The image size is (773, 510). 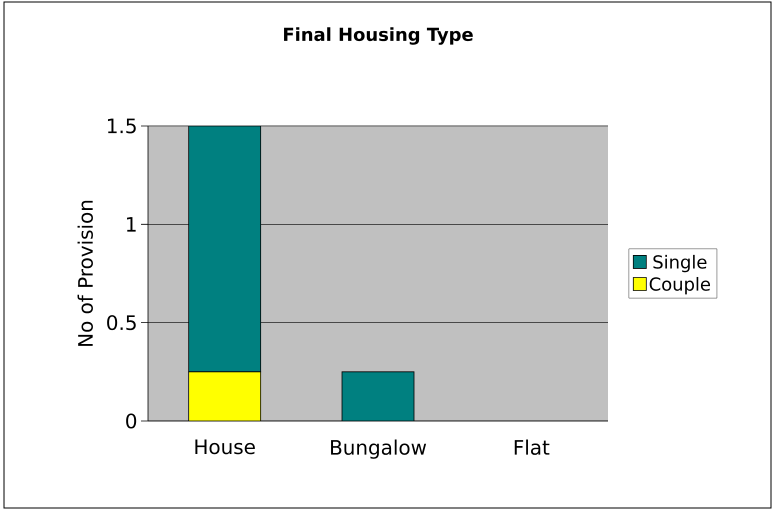 I want to click on legend-label: Couple, so click(x=680, y=285).